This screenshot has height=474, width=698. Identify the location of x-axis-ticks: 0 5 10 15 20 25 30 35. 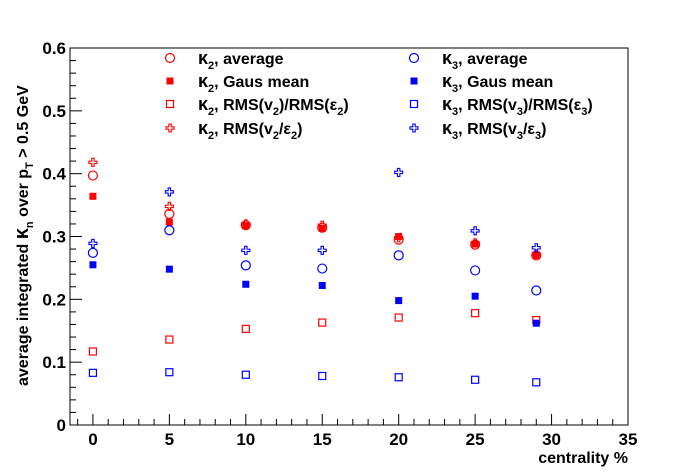
(357, 431).